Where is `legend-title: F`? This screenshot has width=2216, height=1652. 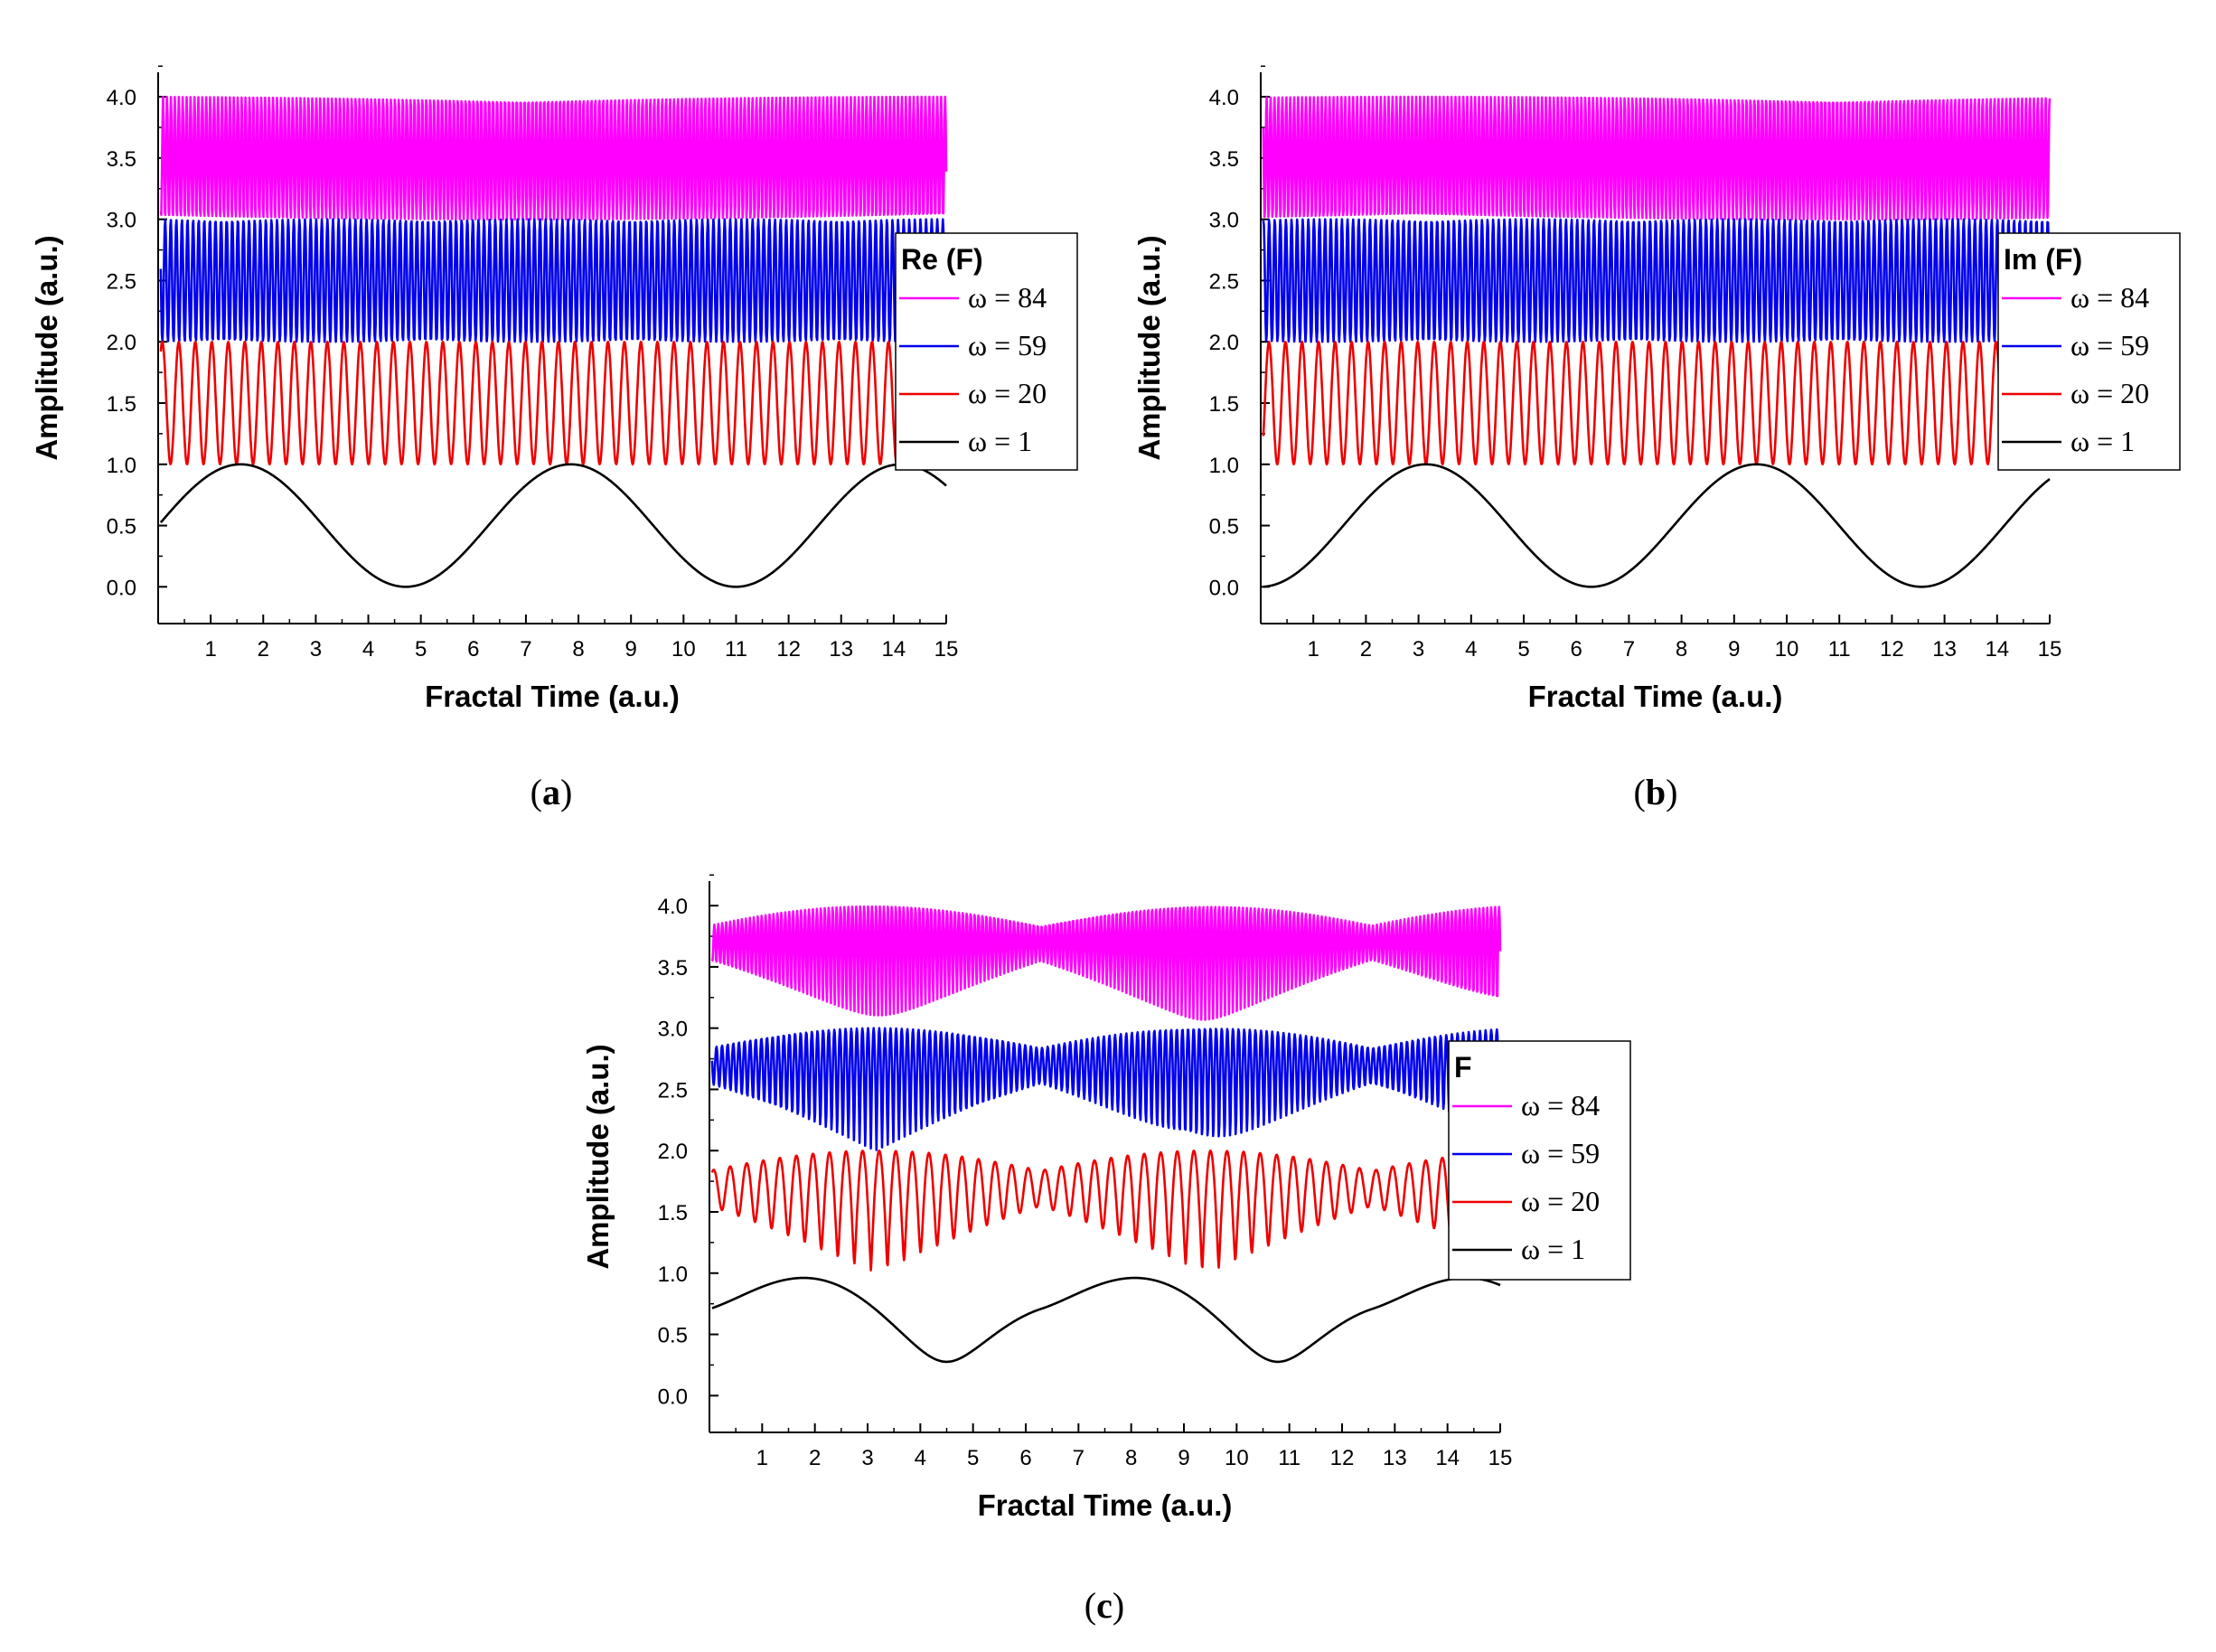
legend-title: F is located at coordinates (1463, 1067).